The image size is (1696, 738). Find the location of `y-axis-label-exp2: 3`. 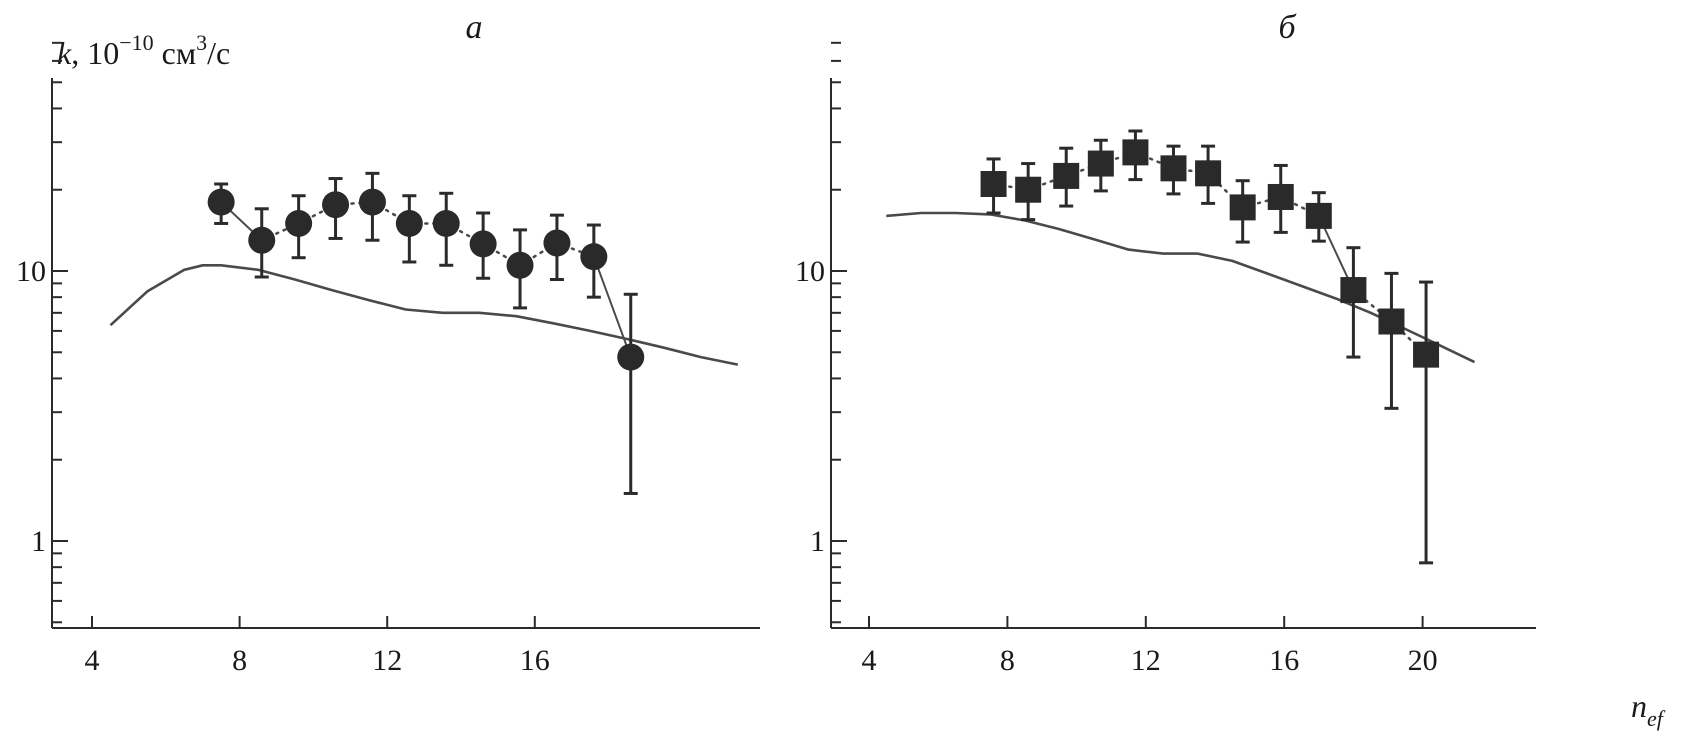

y-axis-label-exp2: 3 is located at coordinates (201, 42).